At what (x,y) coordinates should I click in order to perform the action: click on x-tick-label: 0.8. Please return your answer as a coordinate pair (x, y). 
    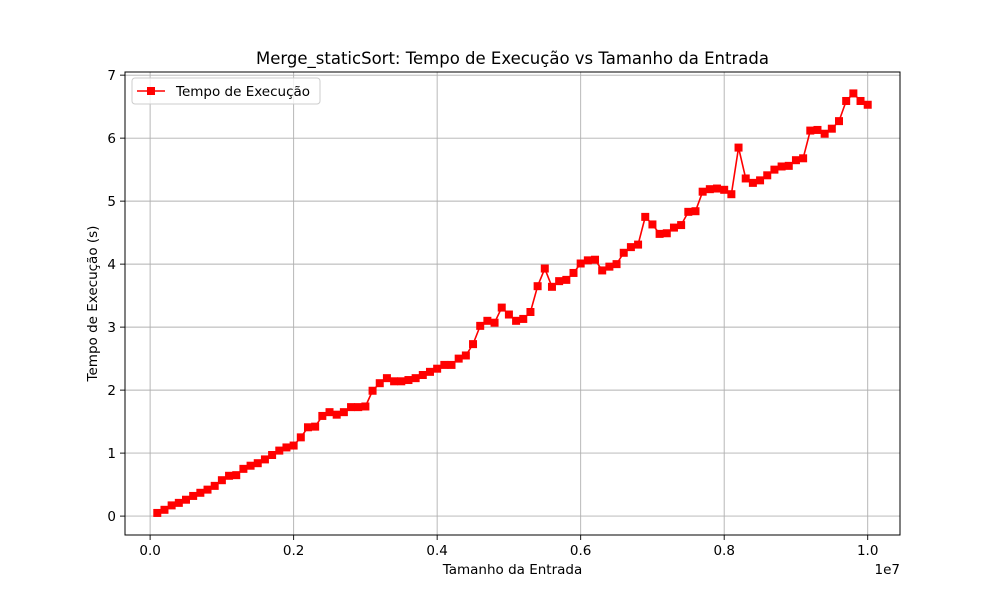
    Looking at the image, I should click on (723, 551).